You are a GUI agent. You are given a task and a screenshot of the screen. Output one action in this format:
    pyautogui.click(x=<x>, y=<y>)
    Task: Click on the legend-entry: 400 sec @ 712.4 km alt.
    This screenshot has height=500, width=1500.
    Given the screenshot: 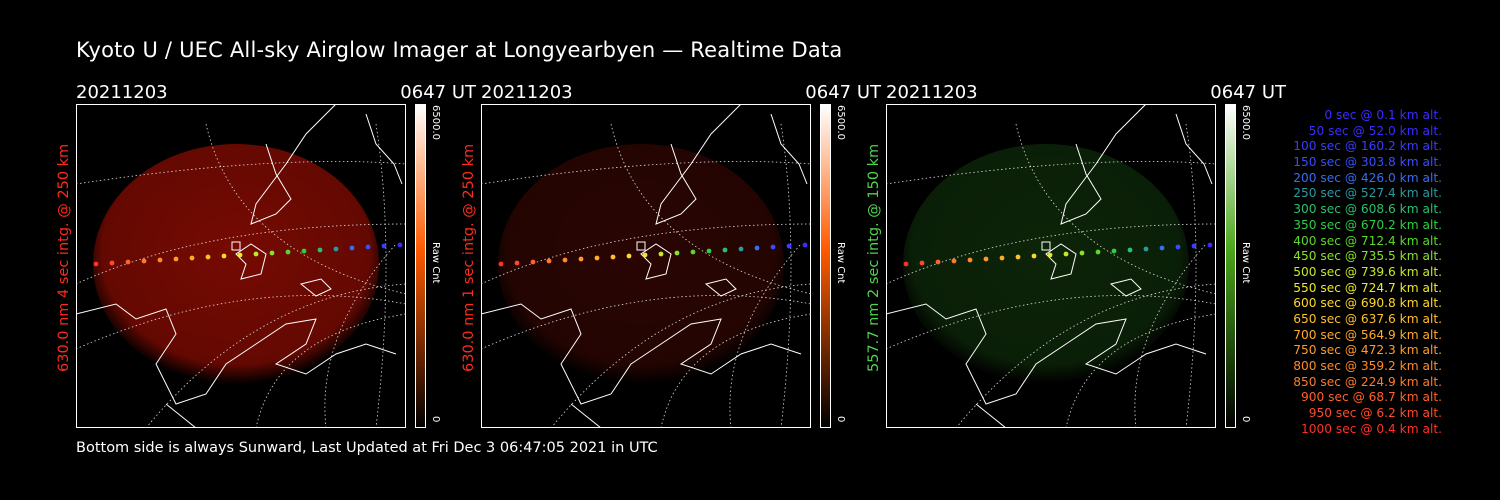 What is the action you would take?
    pyautogui.click(x=1367, y=240)
    